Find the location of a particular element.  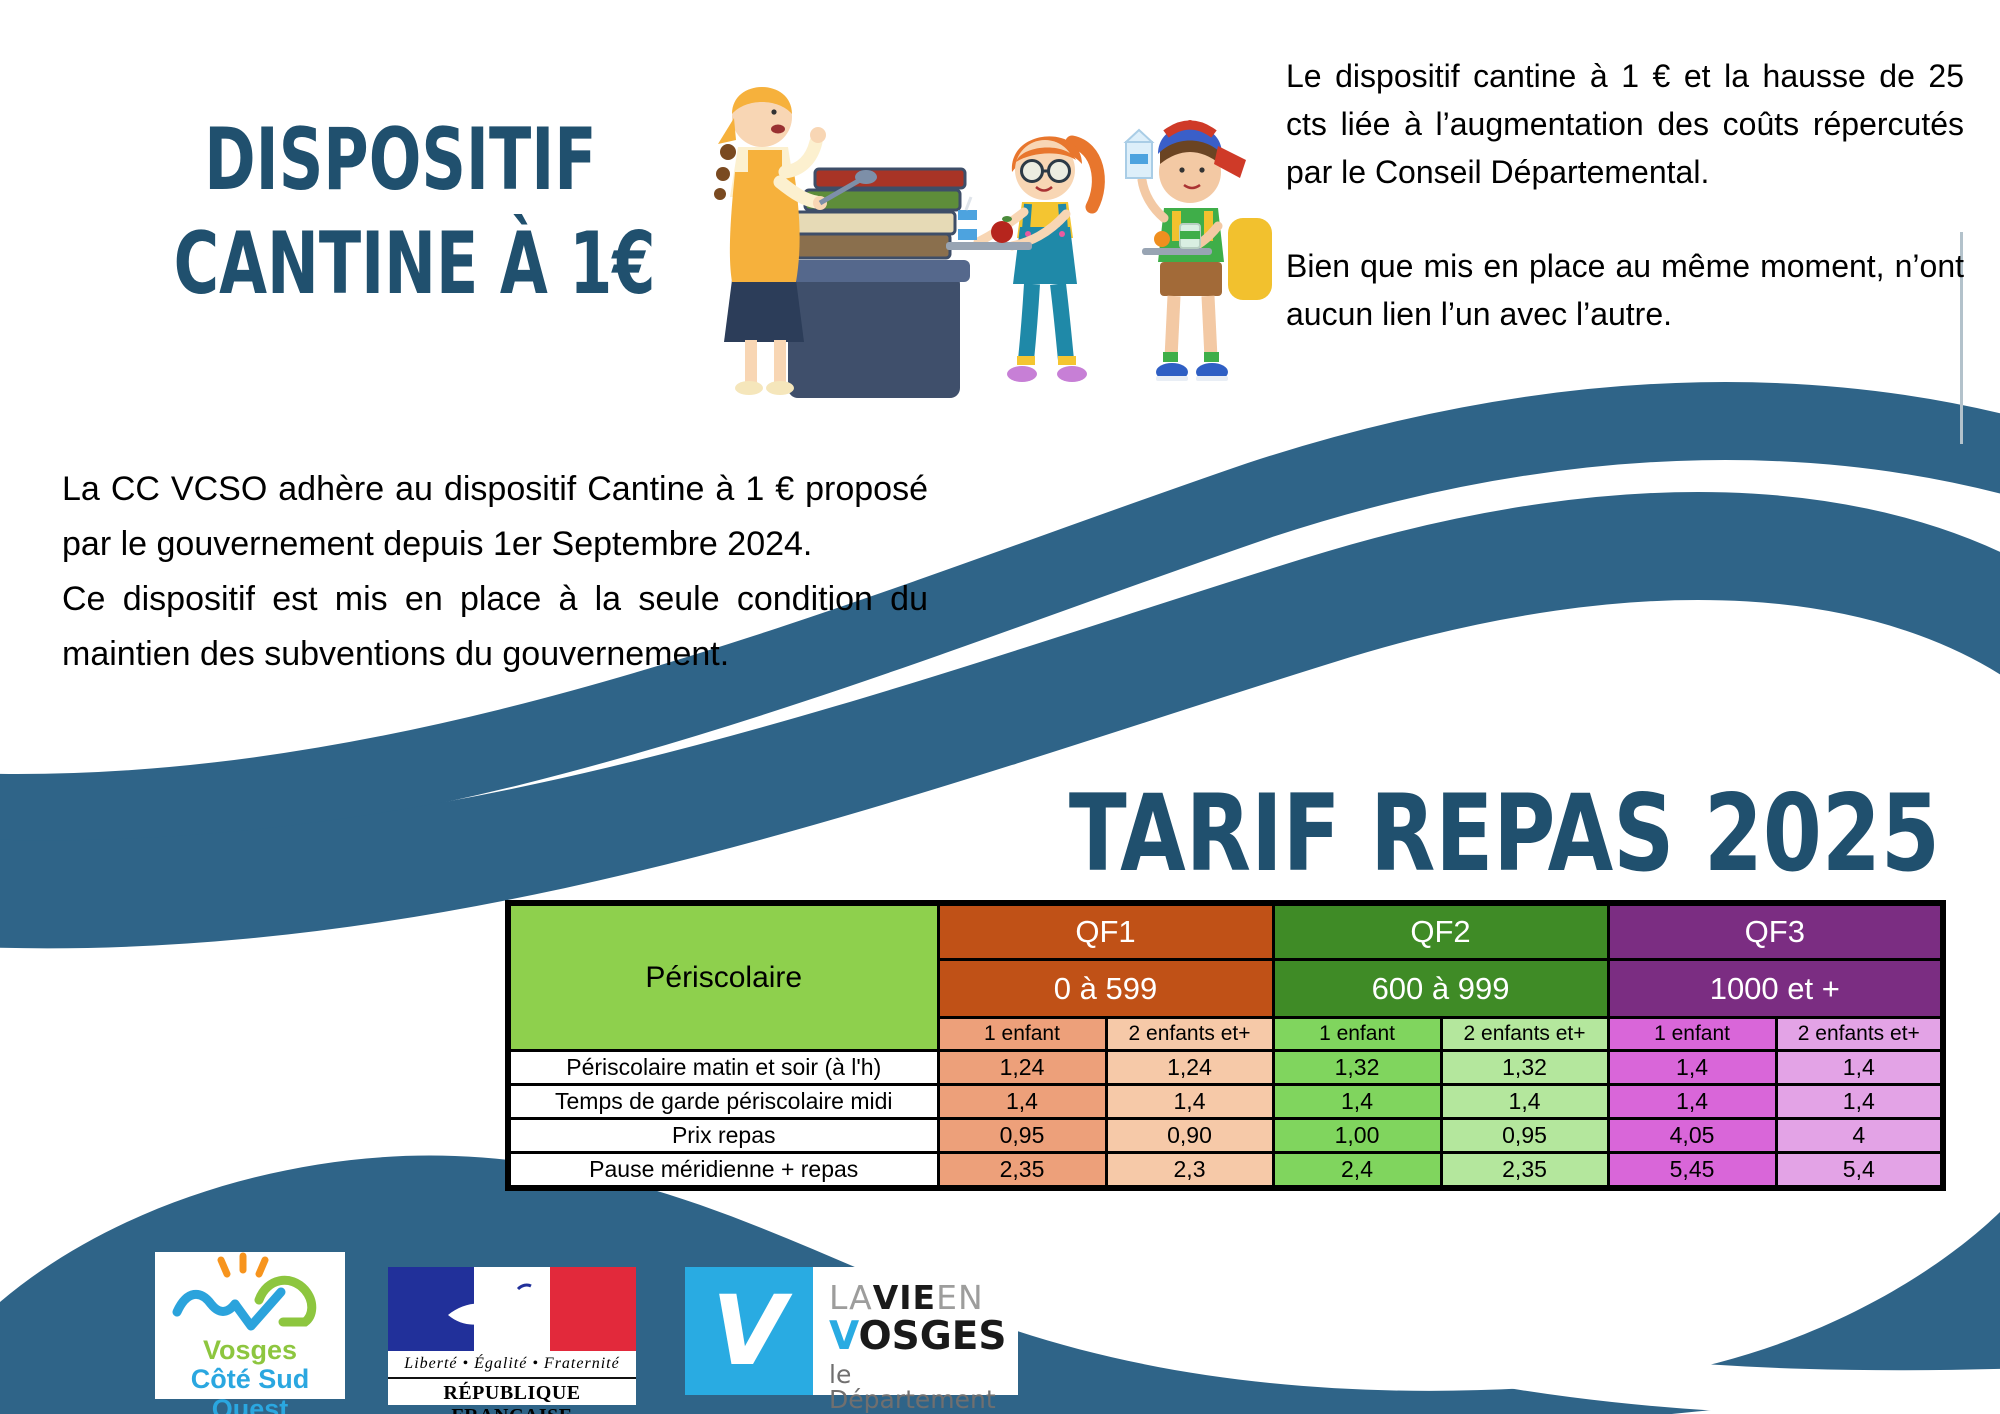

price-cell: 4,05 is located at coordinates (1692, 1135).